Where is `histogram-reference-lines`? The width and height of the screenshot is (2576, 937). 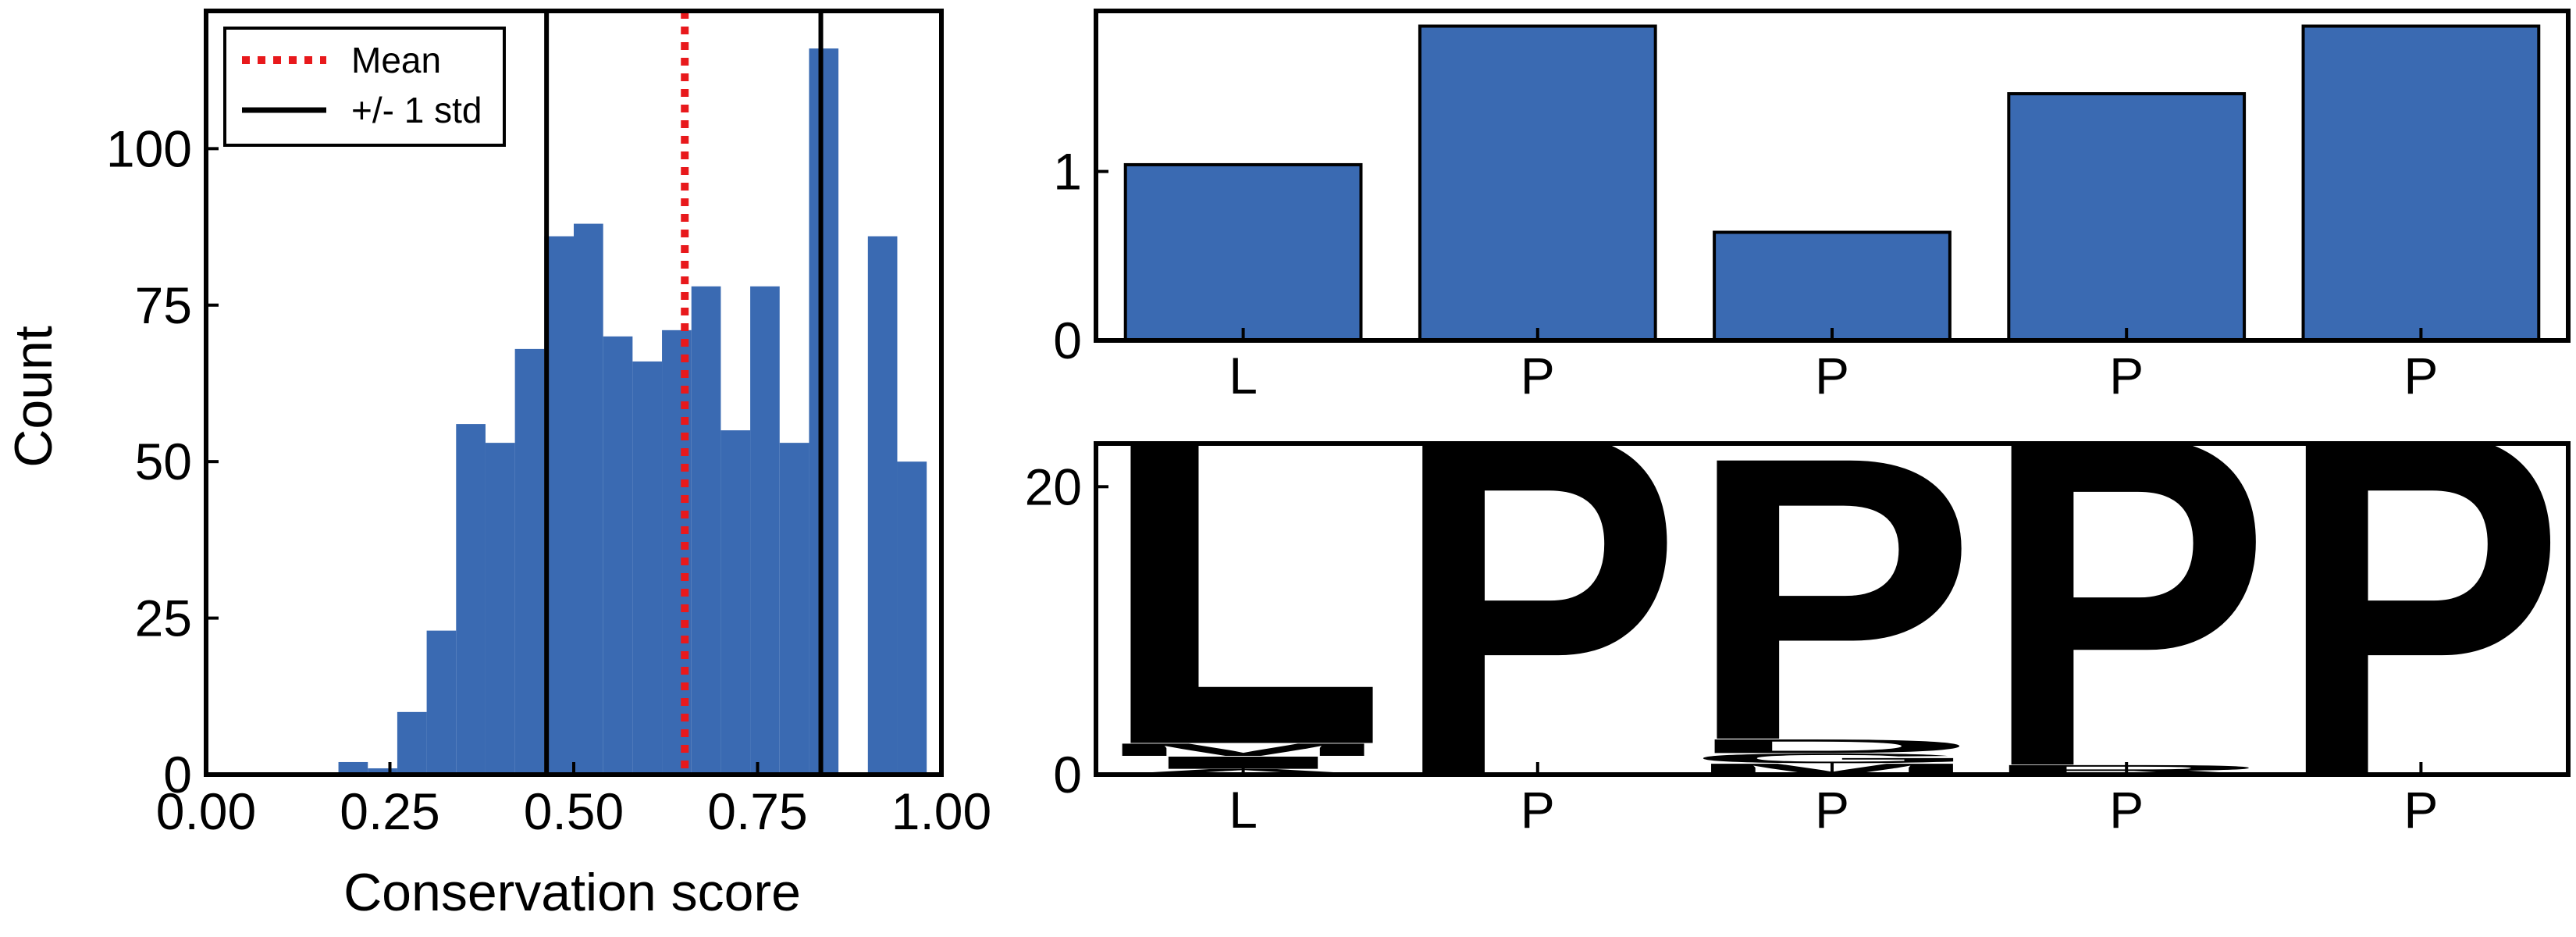
histogram-reference-lines is located at coordinates (684, 393).